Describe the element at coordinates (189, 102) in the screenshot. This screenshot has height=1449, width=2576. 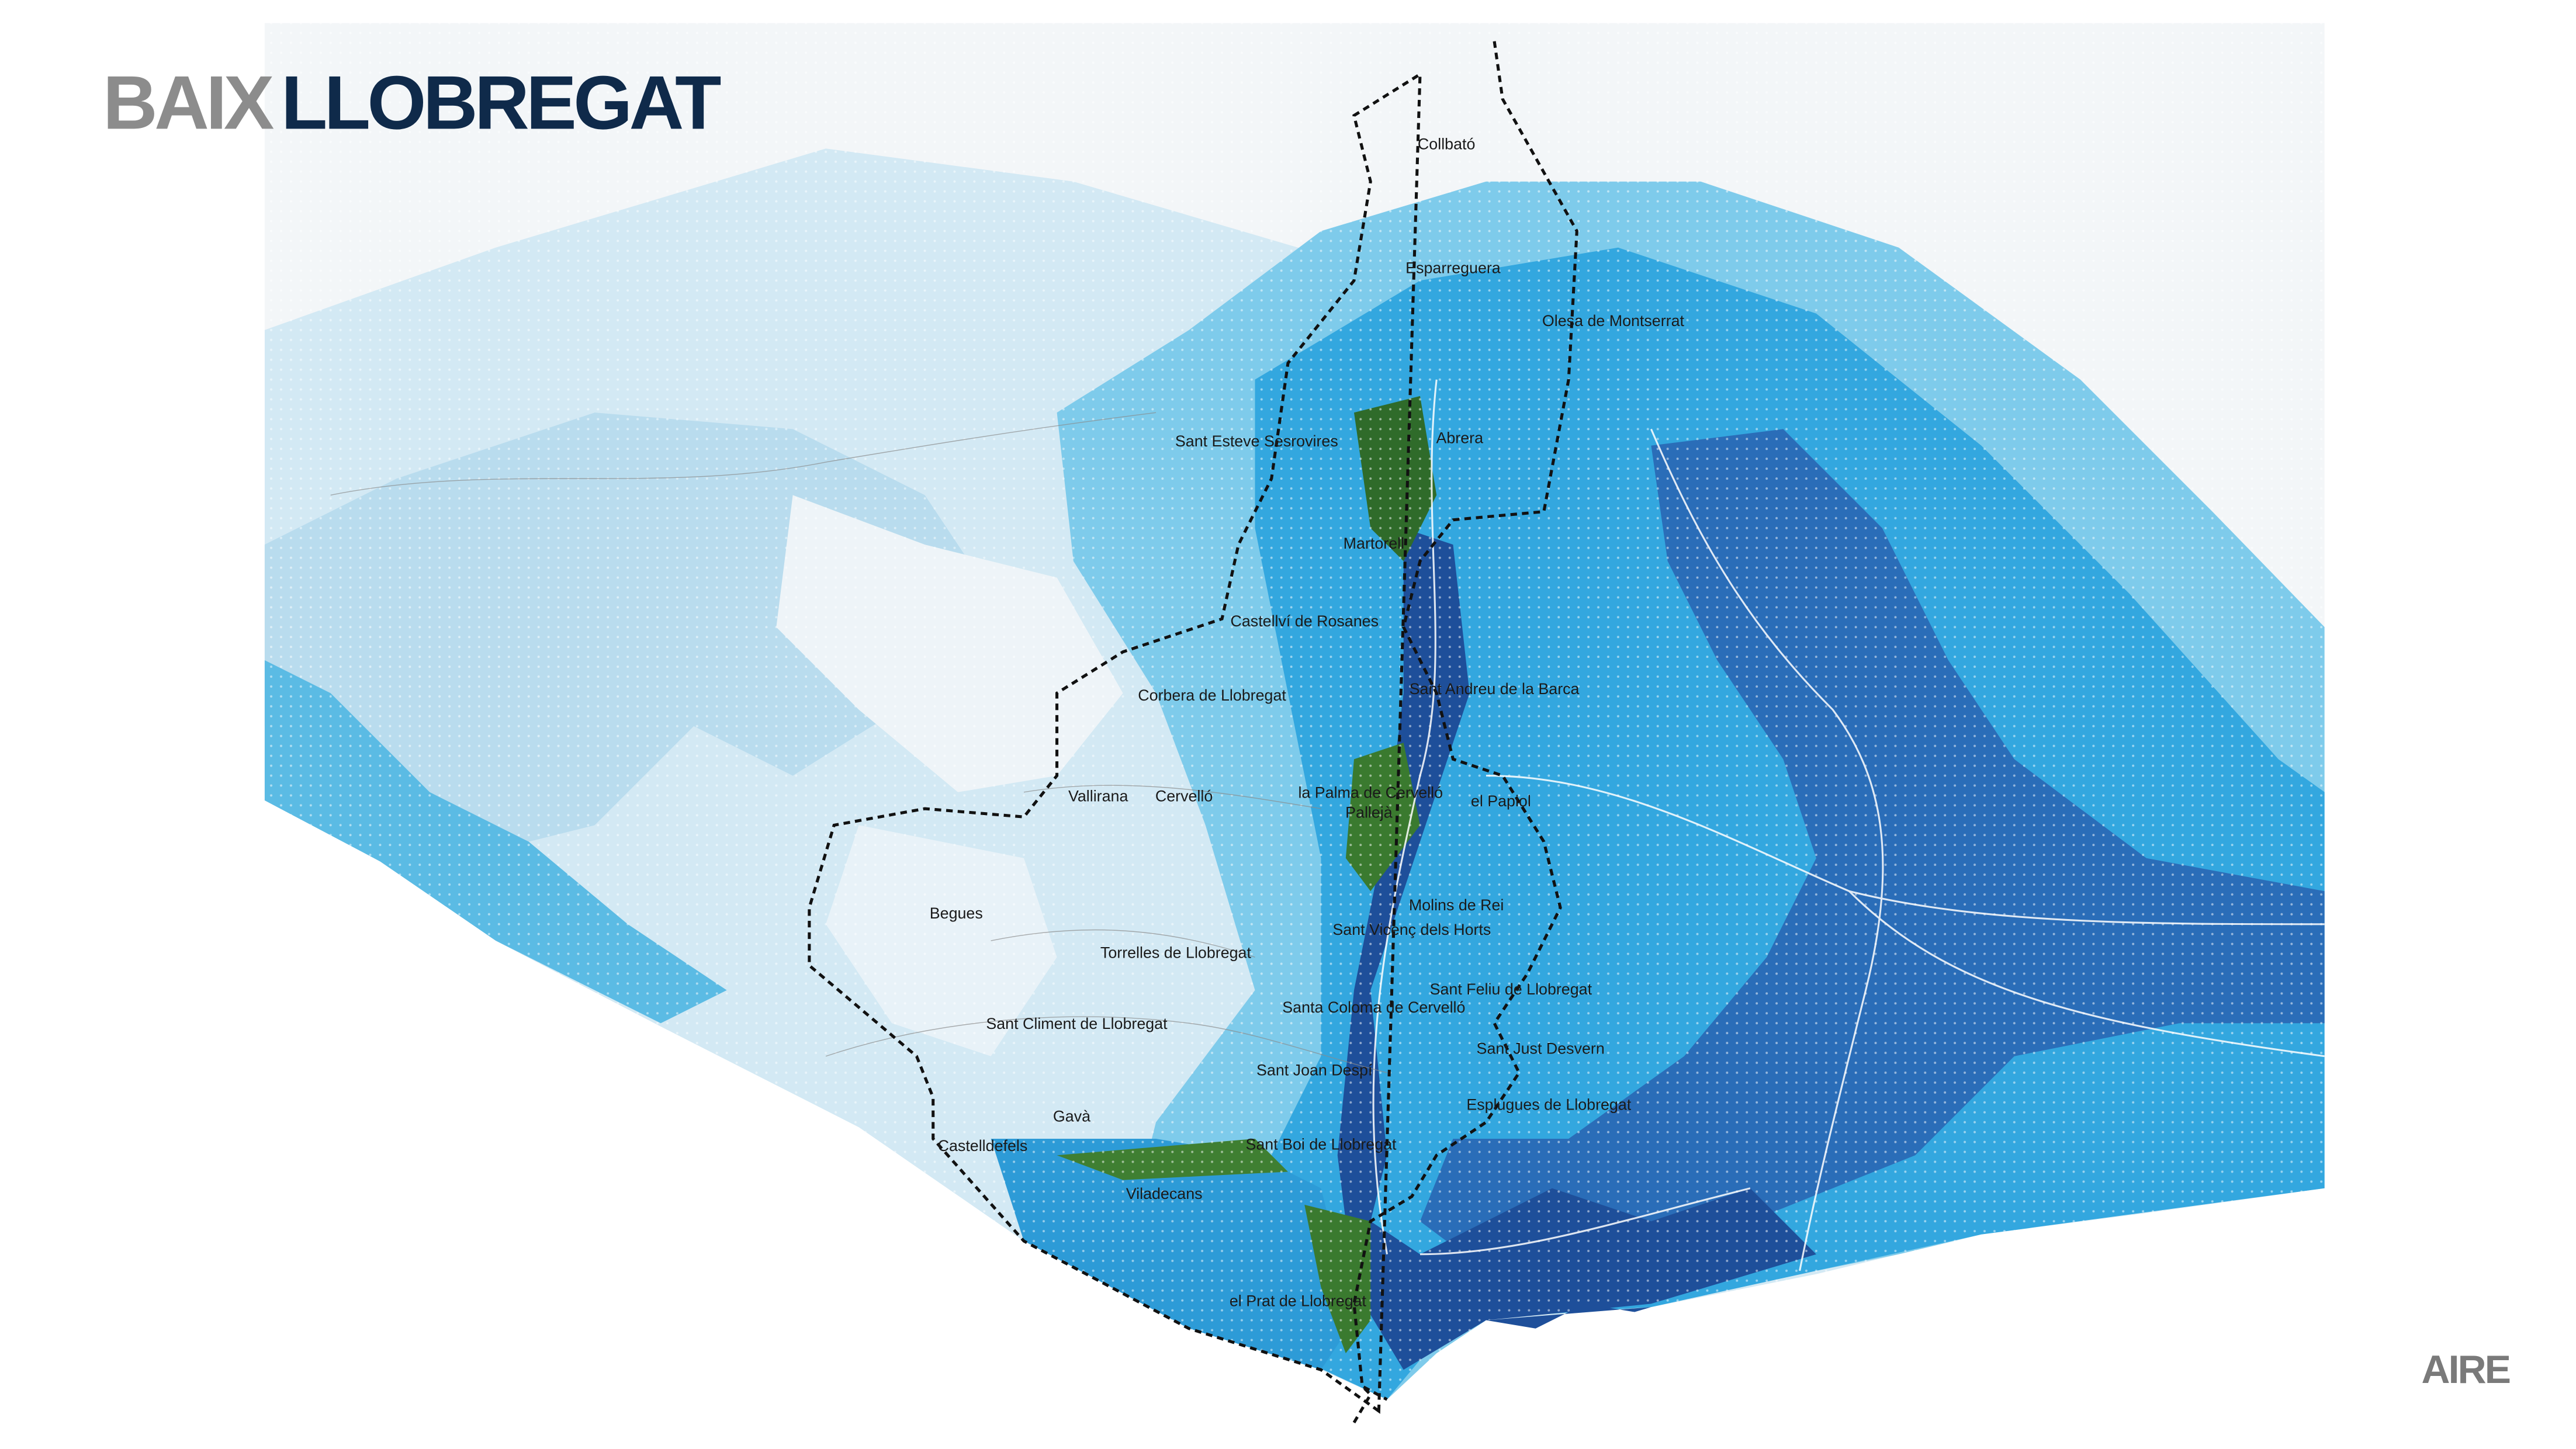
I see `title-first: BAIX` at that location.